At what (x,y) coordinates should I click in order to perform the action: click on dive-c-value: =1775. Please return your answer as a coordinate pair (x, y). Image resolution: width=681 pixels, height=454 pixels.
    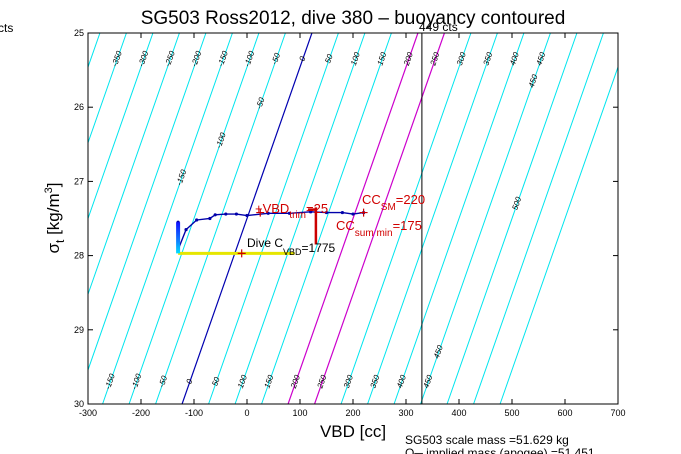
    Looking at the image, I should click on (319, 248).